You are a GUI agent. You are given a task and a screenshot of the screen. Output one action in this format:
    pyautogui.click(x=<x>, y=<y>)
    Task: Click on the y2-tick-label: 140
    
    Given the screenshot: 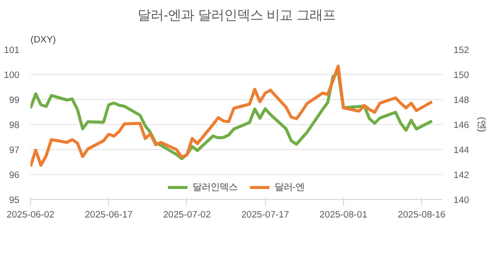 What is the action you would take?
    pyautogui.click(x=462, y=200)
    